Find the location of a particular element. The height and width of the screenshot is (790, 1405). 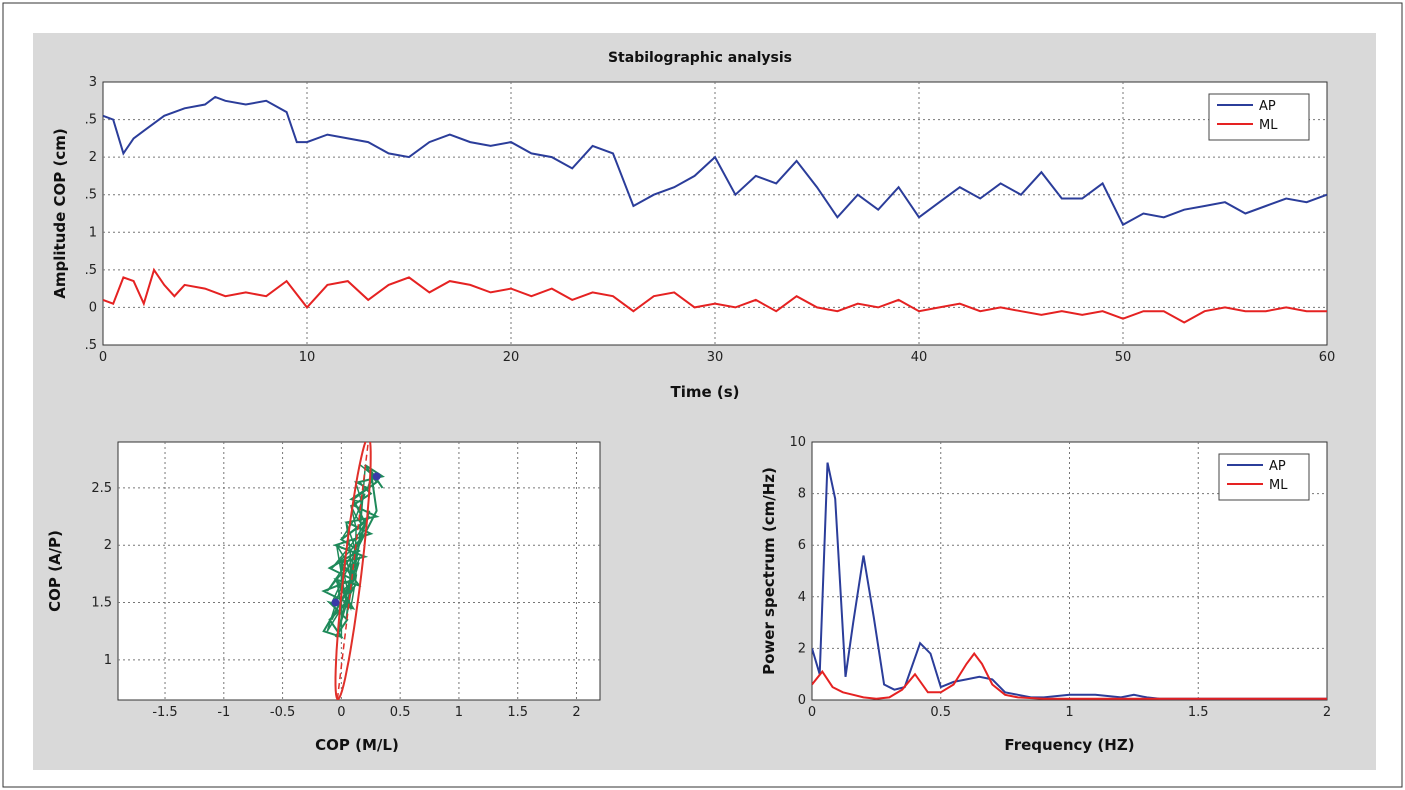

spectrum-xtick-label: 1 is located at coordinates (1069, 712).